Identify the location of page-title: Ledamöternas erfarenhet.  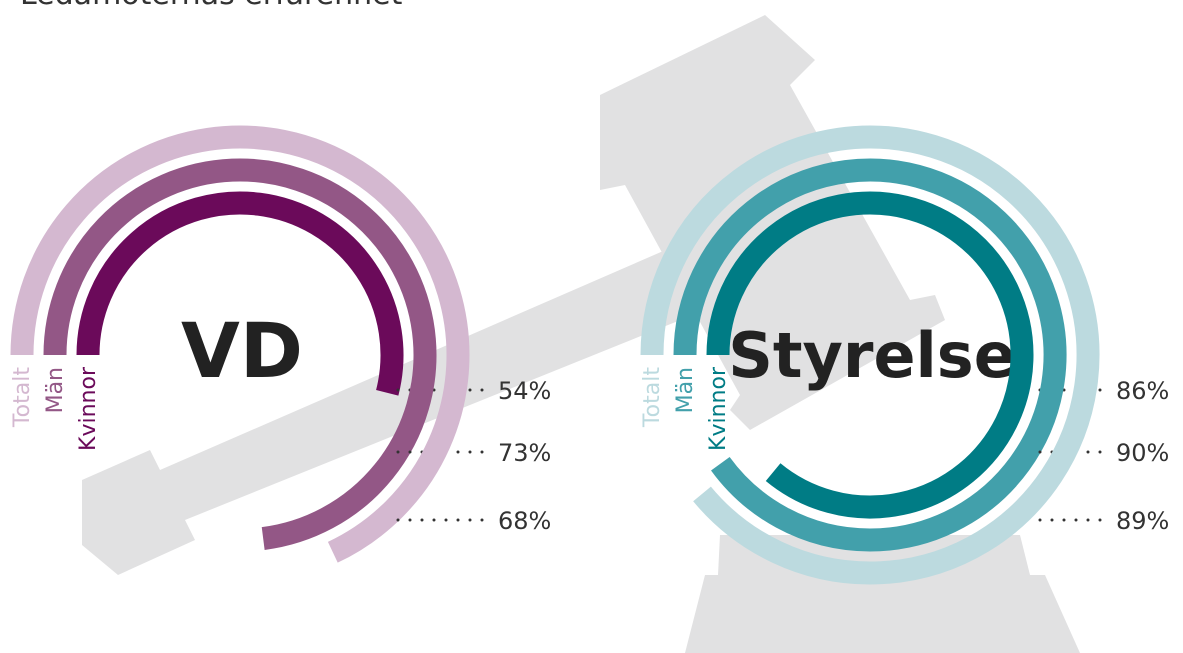
(211, 6).